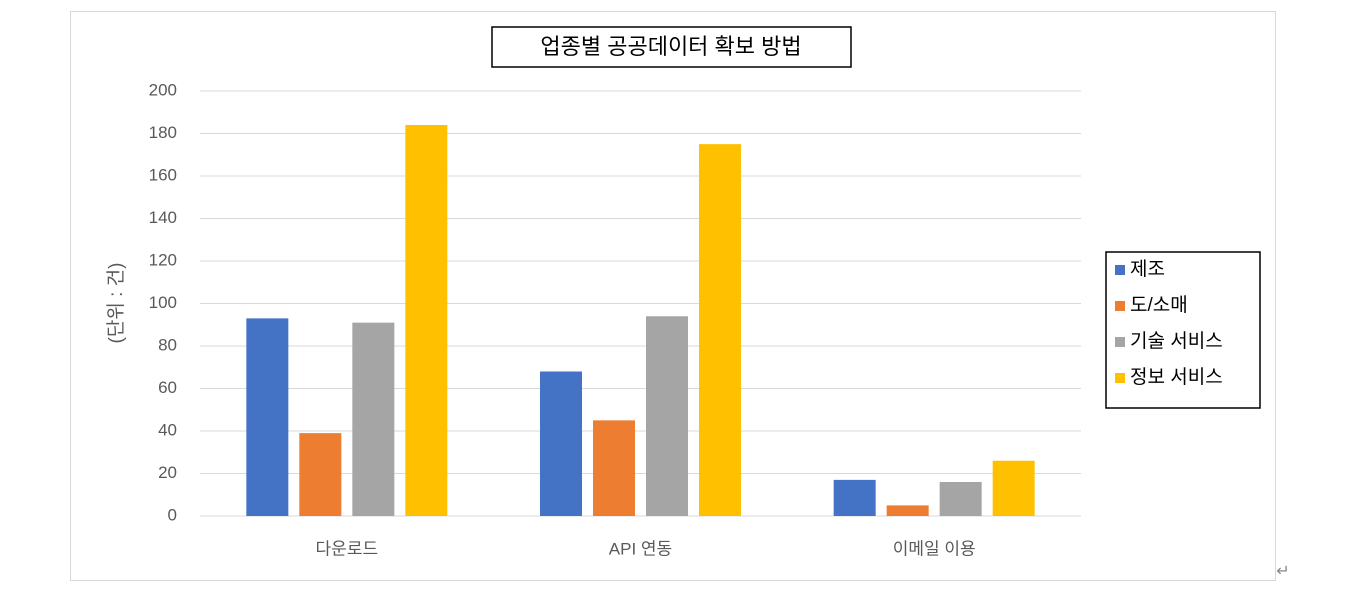 The width and height of the screenshot is (1346, 604). What do you see at coordinates (167, 429) in the screenshot?
I see `y-tick-label: 40` at bounding box center [167, 429].